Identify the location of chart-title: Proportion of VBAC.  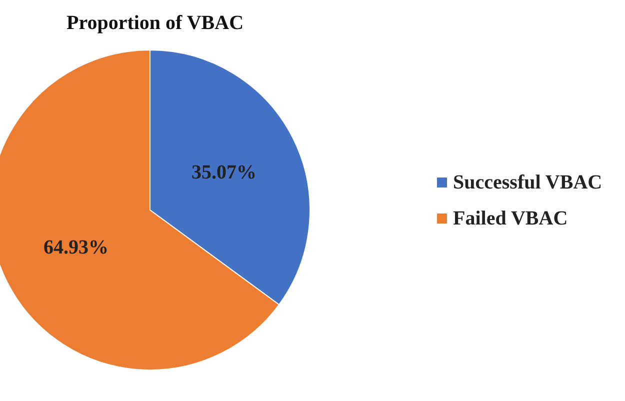
(155, 23).